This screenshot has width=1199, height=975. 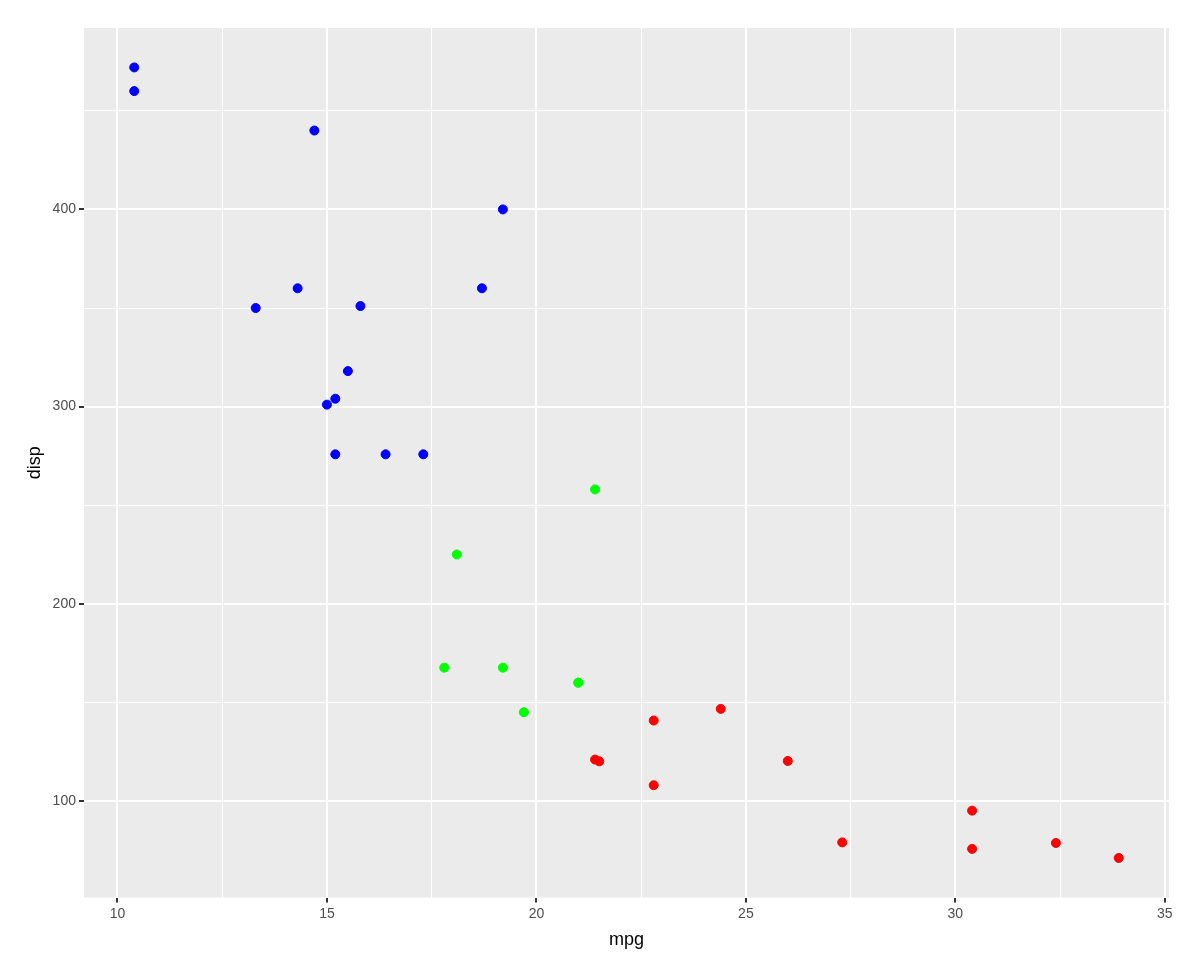 I want to click on x-tick-label: 35, so click(x=1165, y=912).